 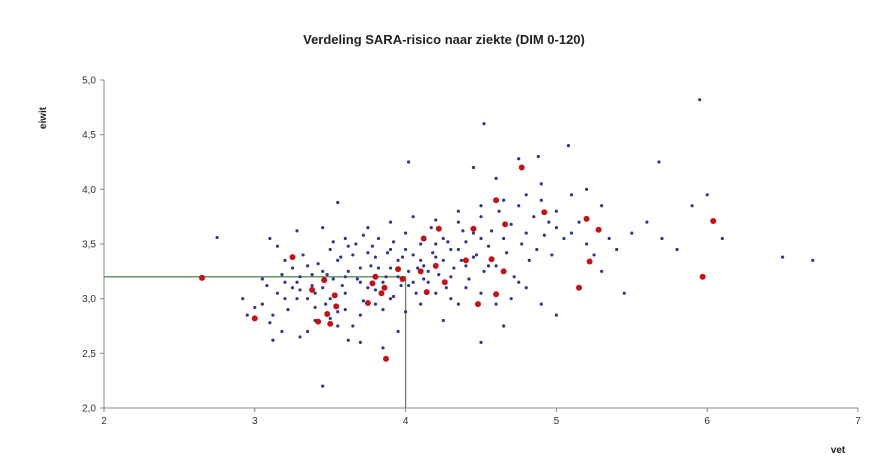 I want to click on y-tick-label: 3,0, so click(x=89, y=299).